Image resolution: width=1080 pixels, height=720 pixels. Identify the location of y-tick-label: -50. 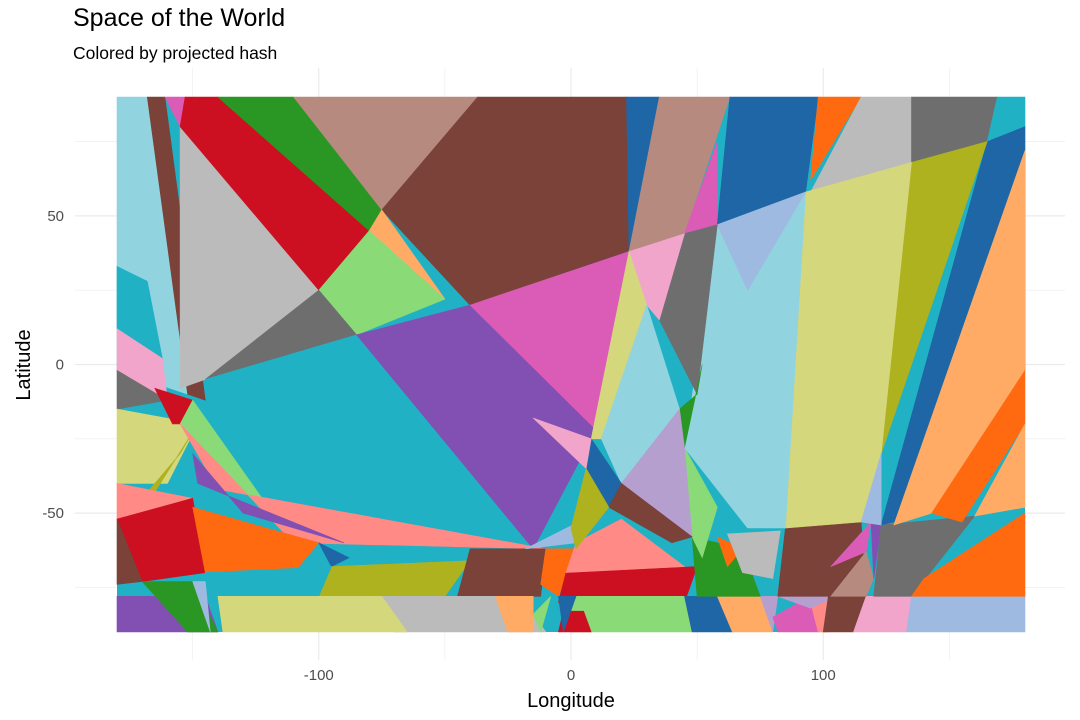
(53, 513).